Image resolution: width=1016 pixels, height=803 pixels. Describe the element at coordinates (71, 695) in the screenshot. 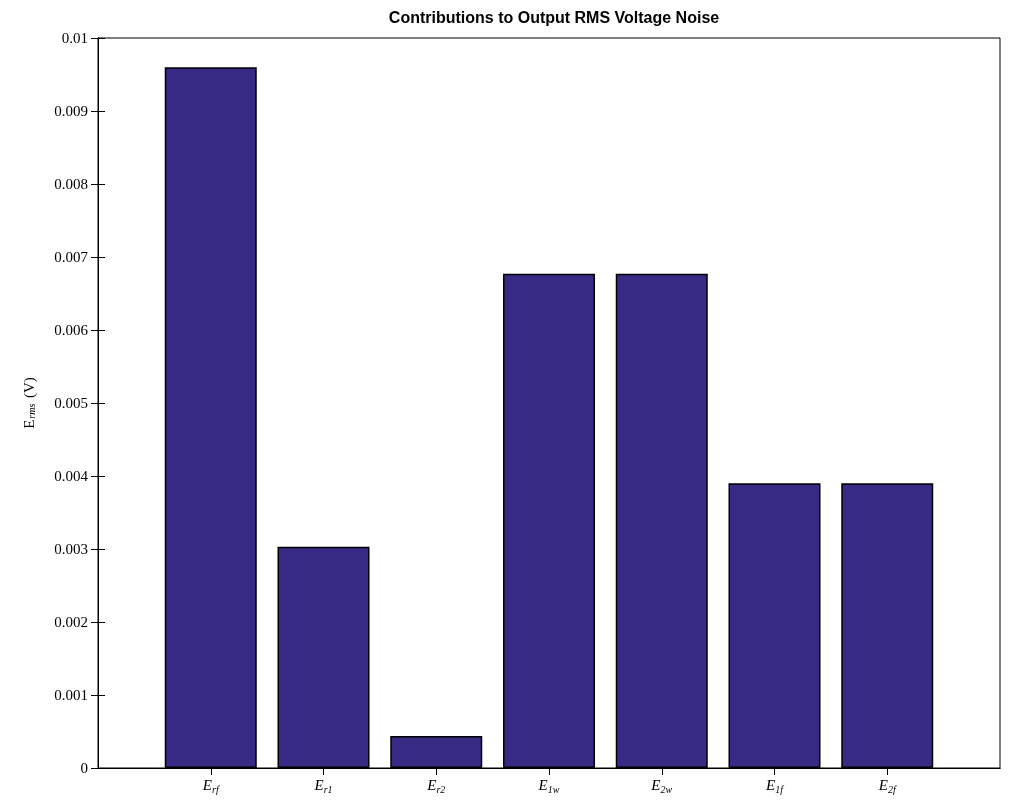

I see `y-tick-label: 0.001` at that location.